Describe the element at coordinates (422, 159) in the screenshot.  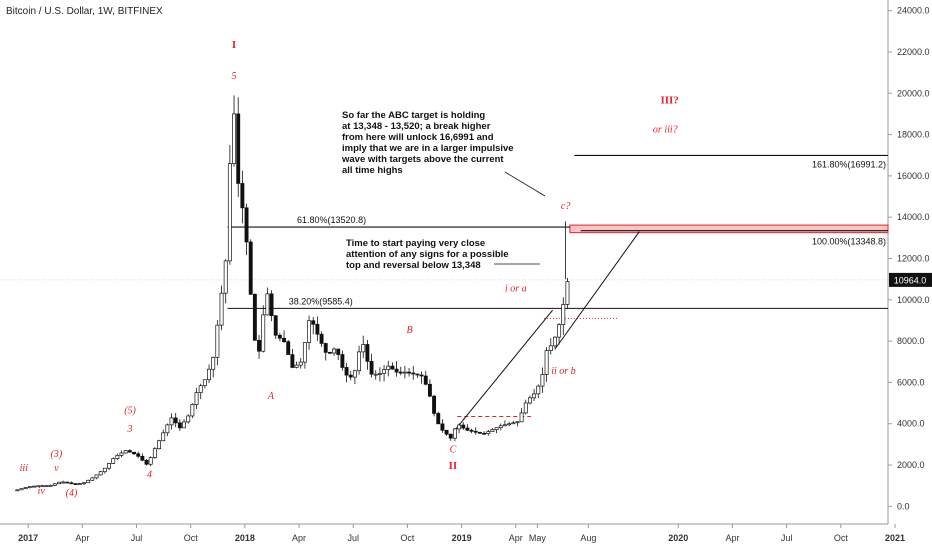
I see `annotation-line: wave with targets above the current` at that location.